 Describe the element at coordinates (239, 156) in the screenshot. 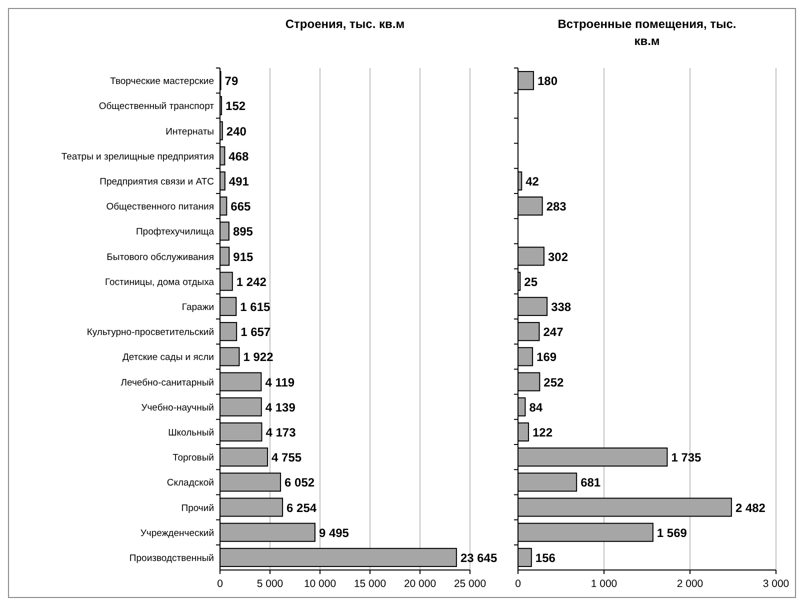

I see `data-label: 468` at that location.